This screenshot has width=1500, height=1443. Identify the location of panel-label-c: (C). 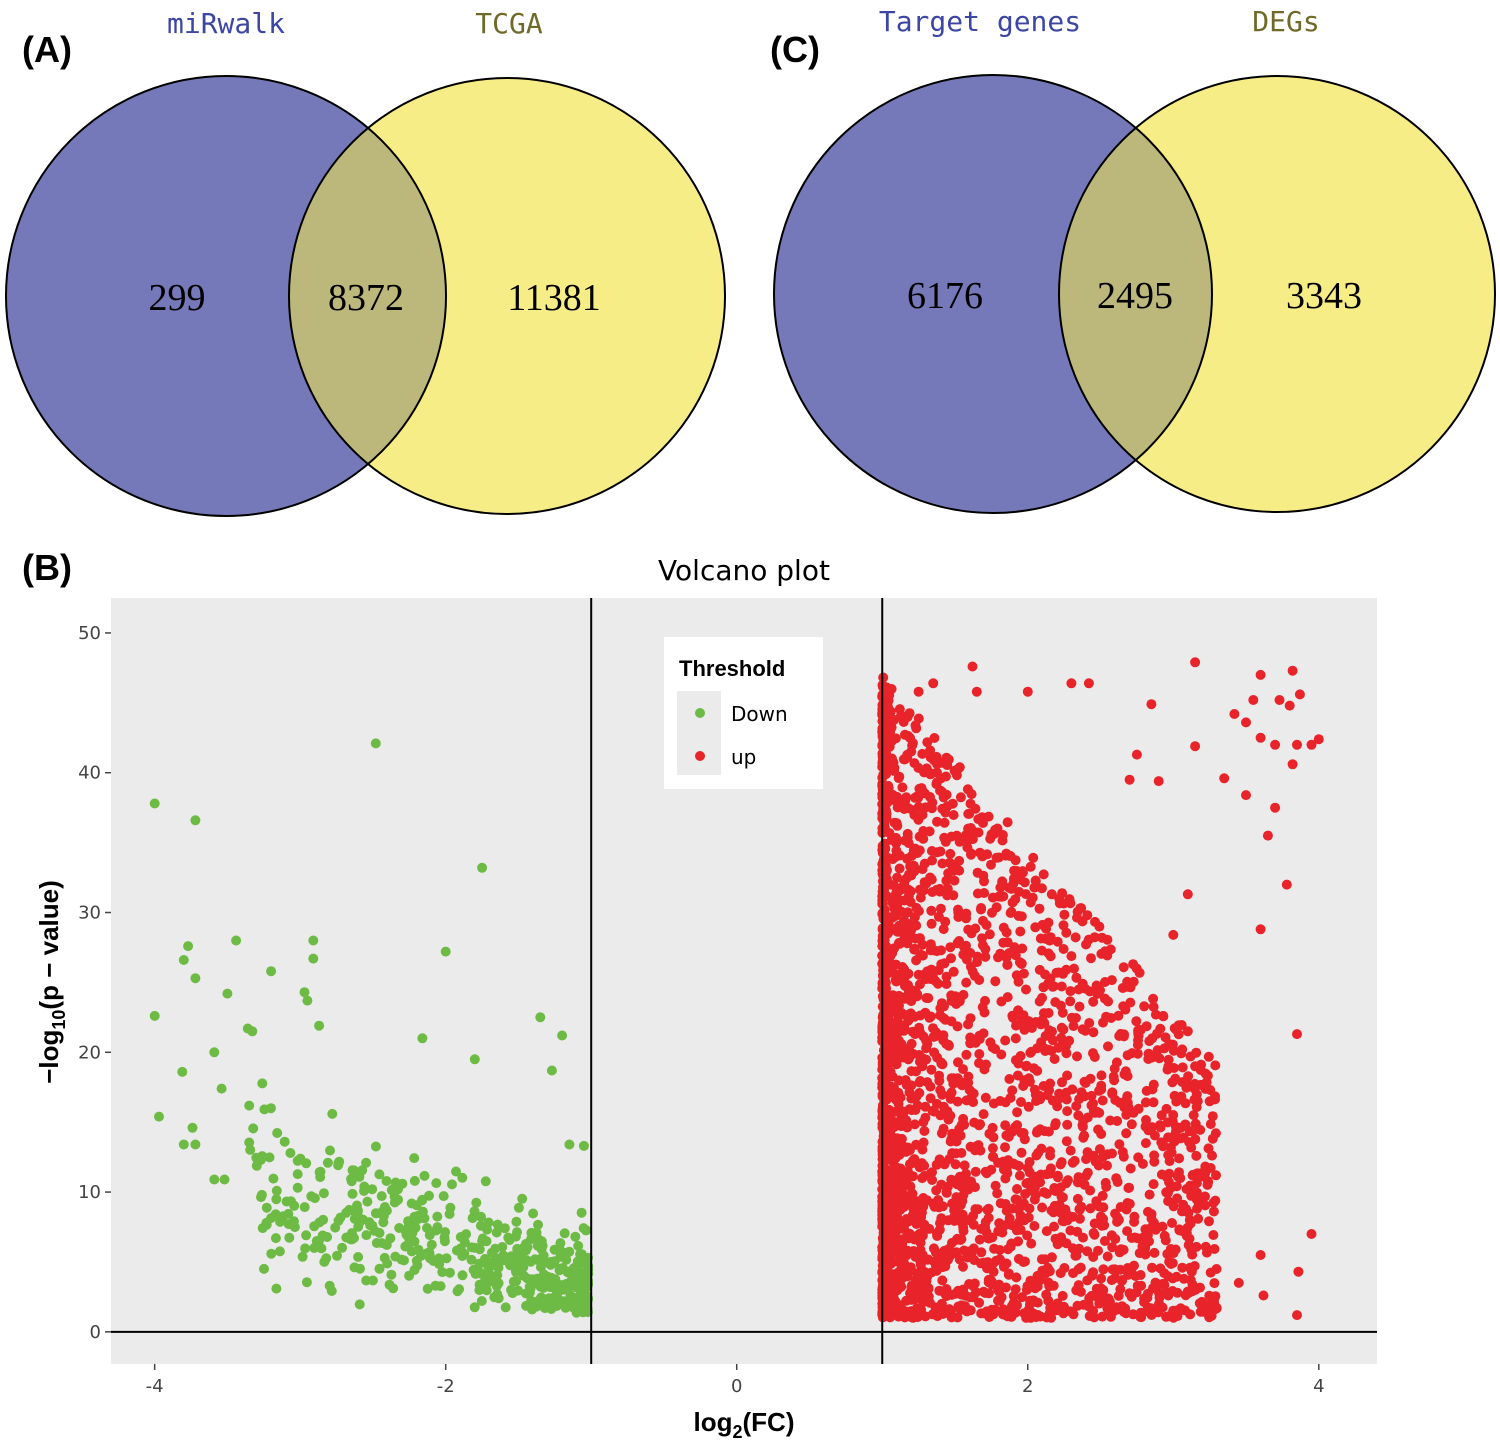
(795, 49).